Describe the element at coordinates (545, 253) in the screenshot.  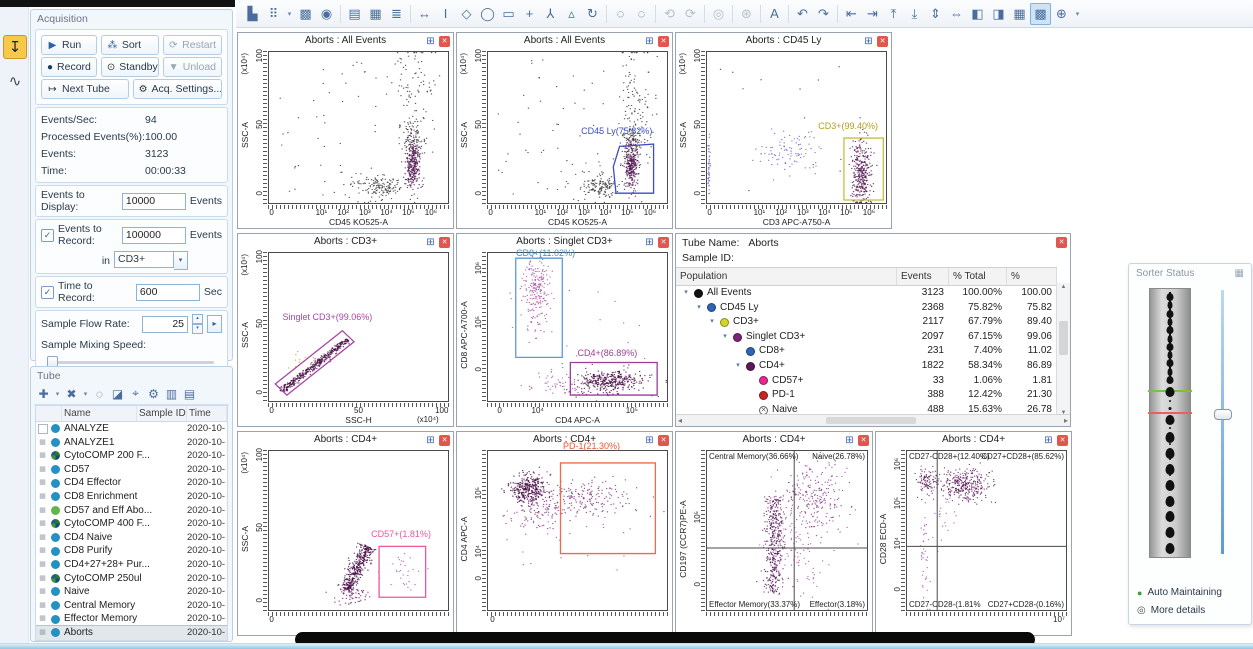
I see `gate-label: CD8+(11.02%)` at that location.